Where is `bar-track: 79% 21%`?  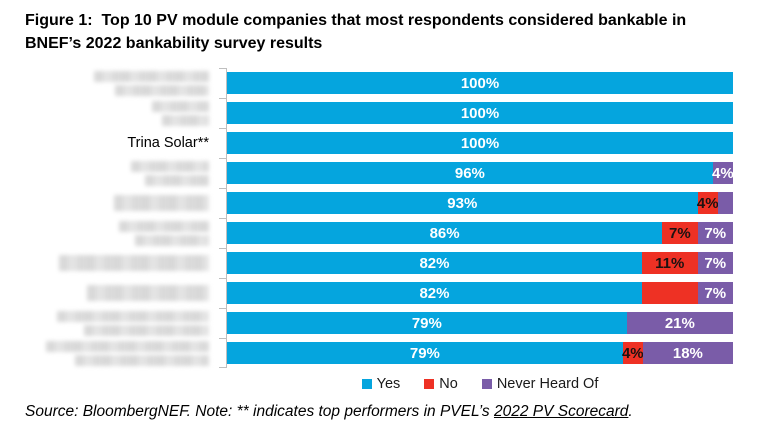
bar-track: 79% 21% is located at coordinates (480, 323).